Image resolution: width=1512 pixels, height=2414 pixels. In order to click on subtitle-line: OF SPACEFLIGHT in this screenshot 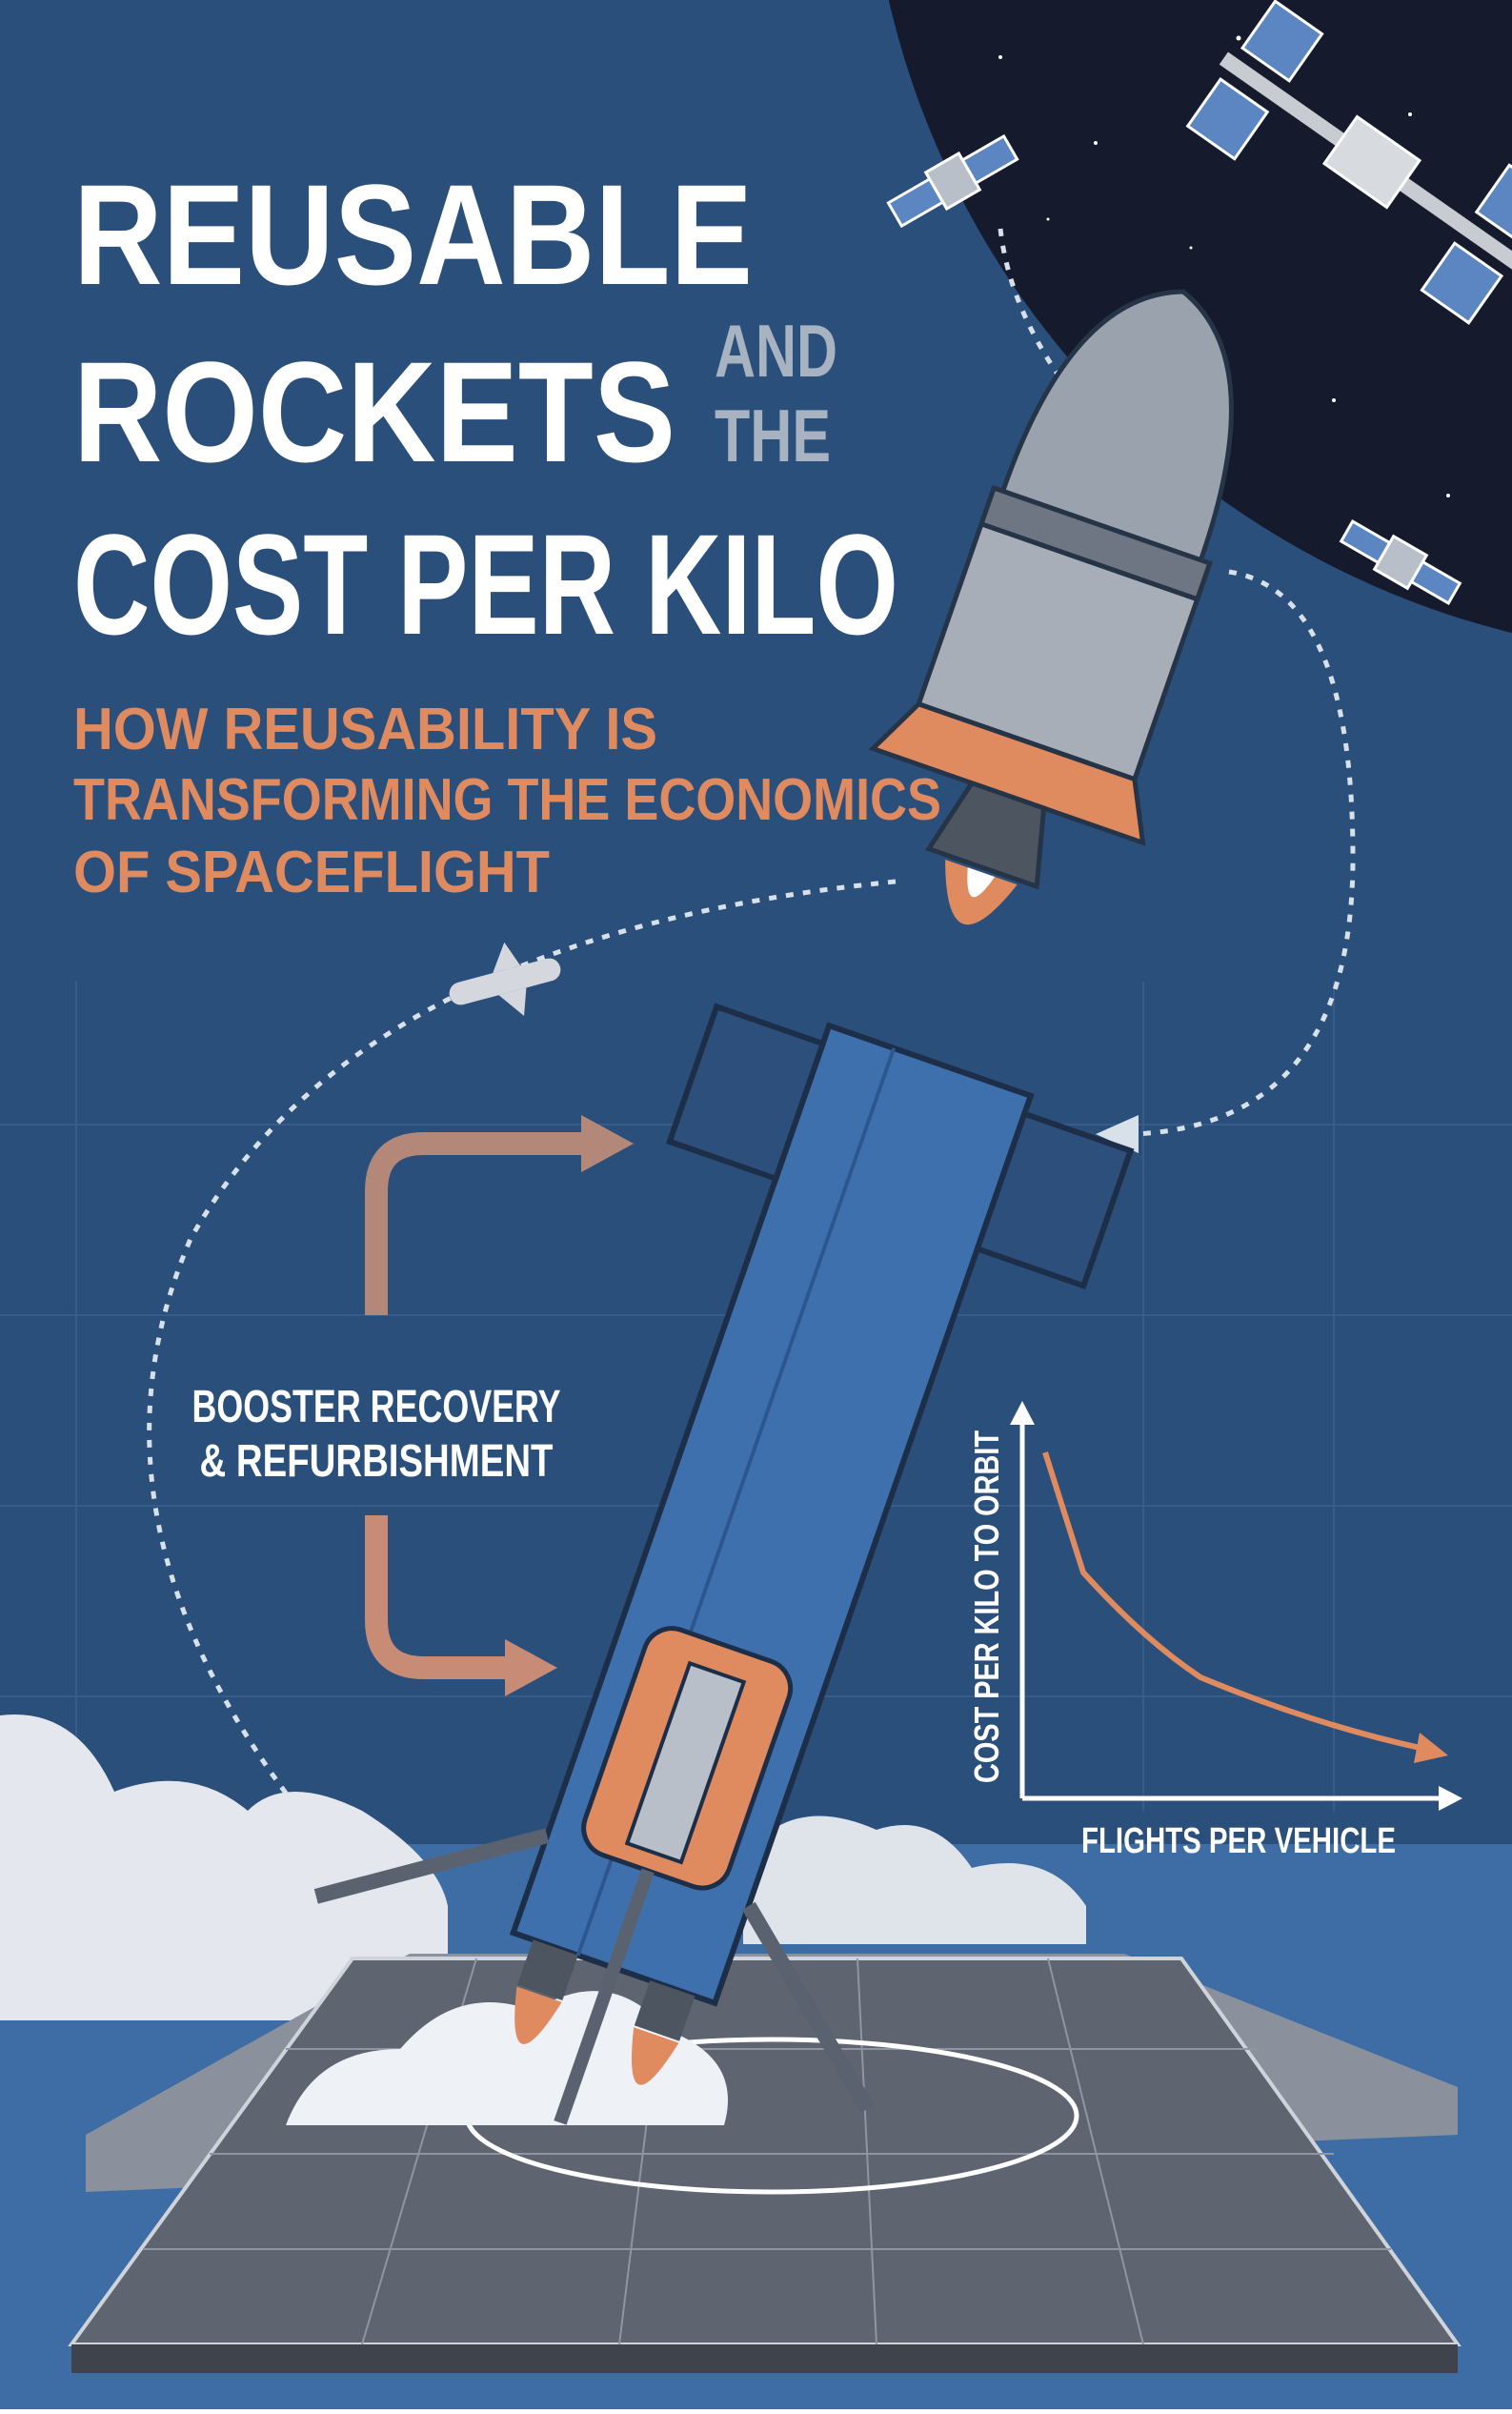, I will do `click(311, 872)`.